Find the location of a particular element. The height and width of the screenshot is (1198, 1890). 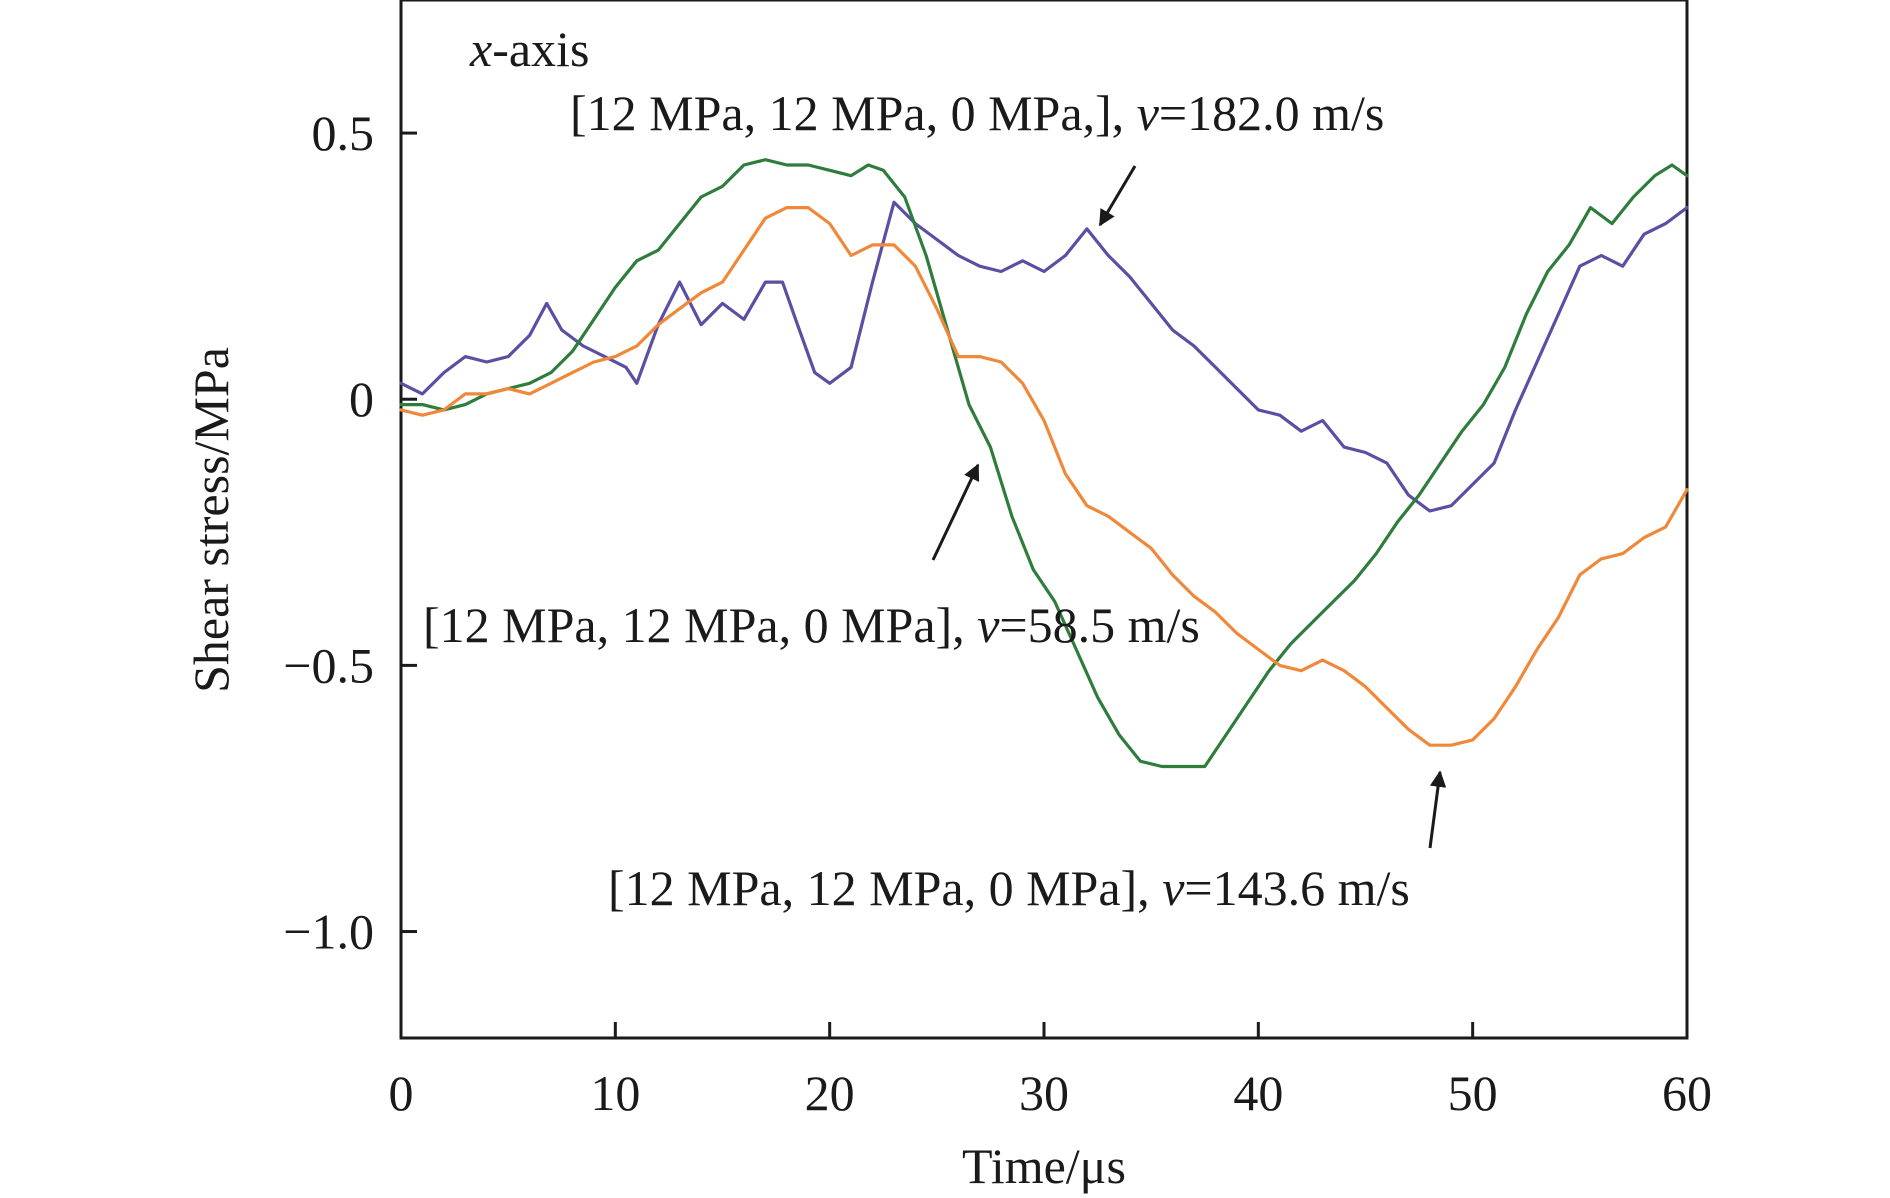

x-tick-label: 10 is located at coordinates (615, 1093).